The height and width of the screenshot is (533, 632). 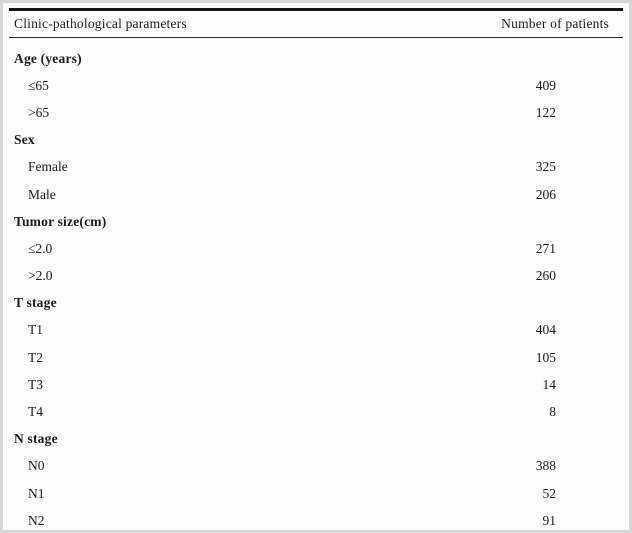 What do you see at coordinates (555, 23) in the screenshot?
I see `column-header-patients: Number of patients` at bounding box center [555, 23].